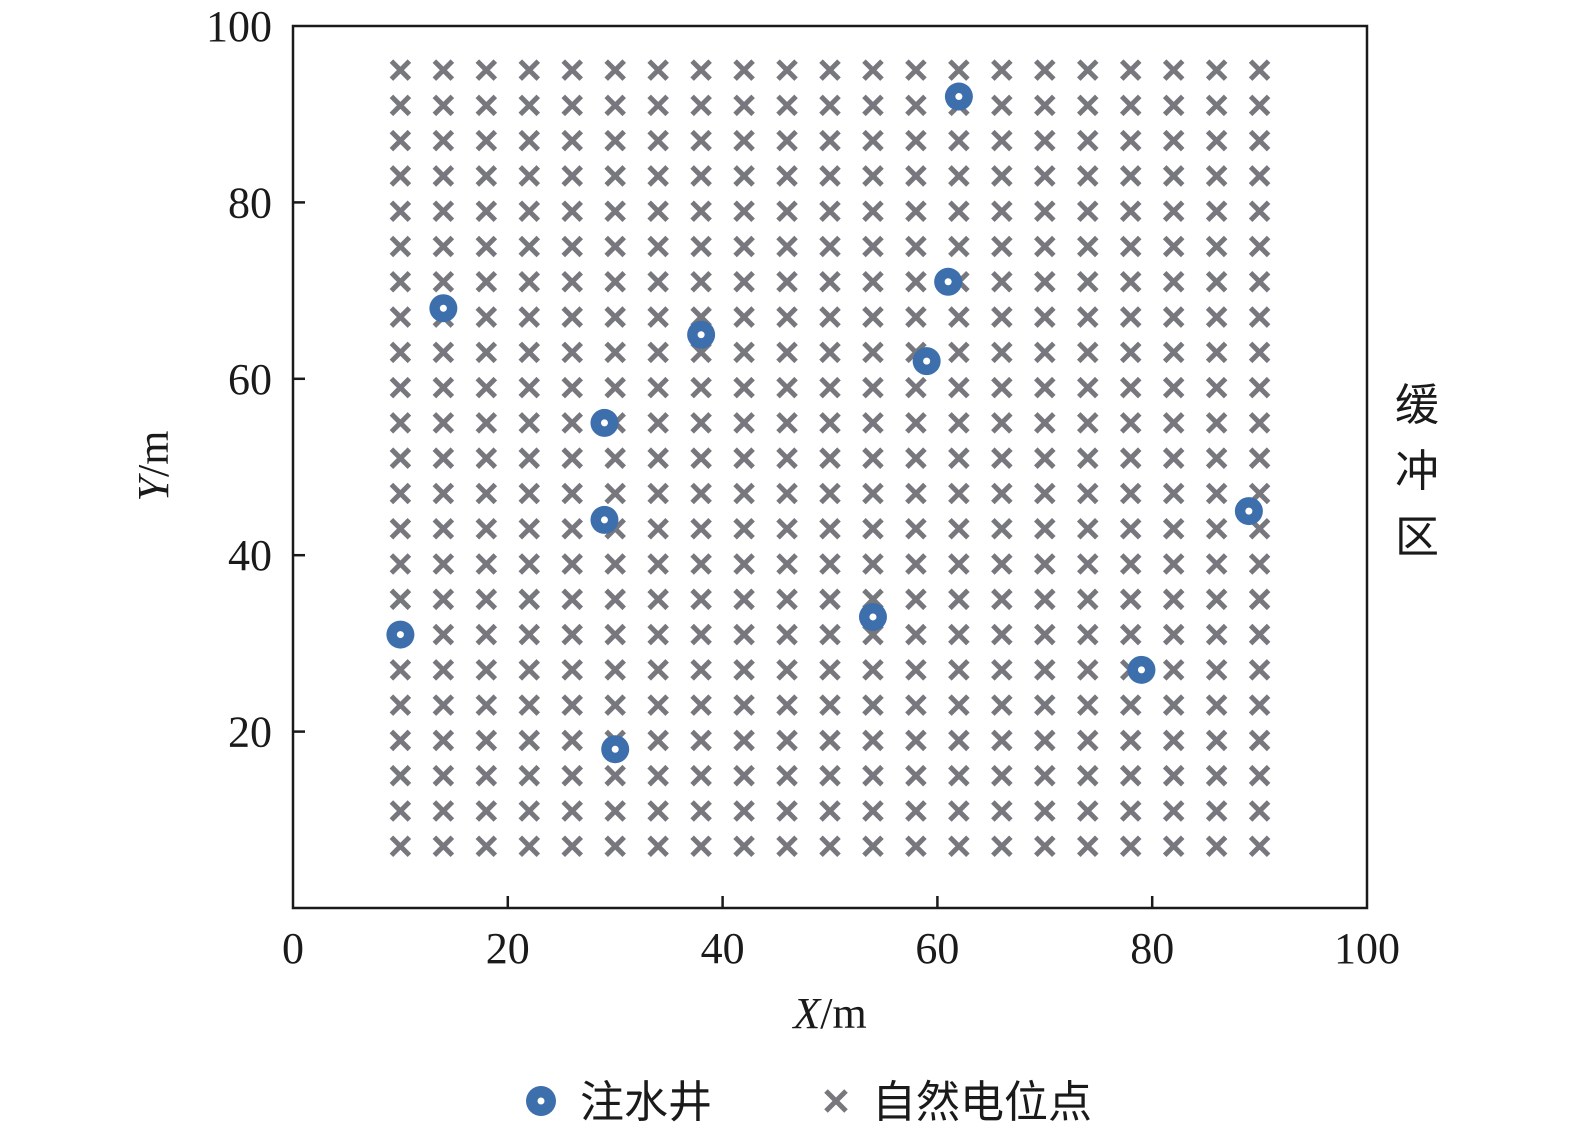 This screenshot has height=1138, width=1575. Describe the element at coordinates (1417, 471) in the screenshot. I see `buffer-zone-char: 冲` at that location.